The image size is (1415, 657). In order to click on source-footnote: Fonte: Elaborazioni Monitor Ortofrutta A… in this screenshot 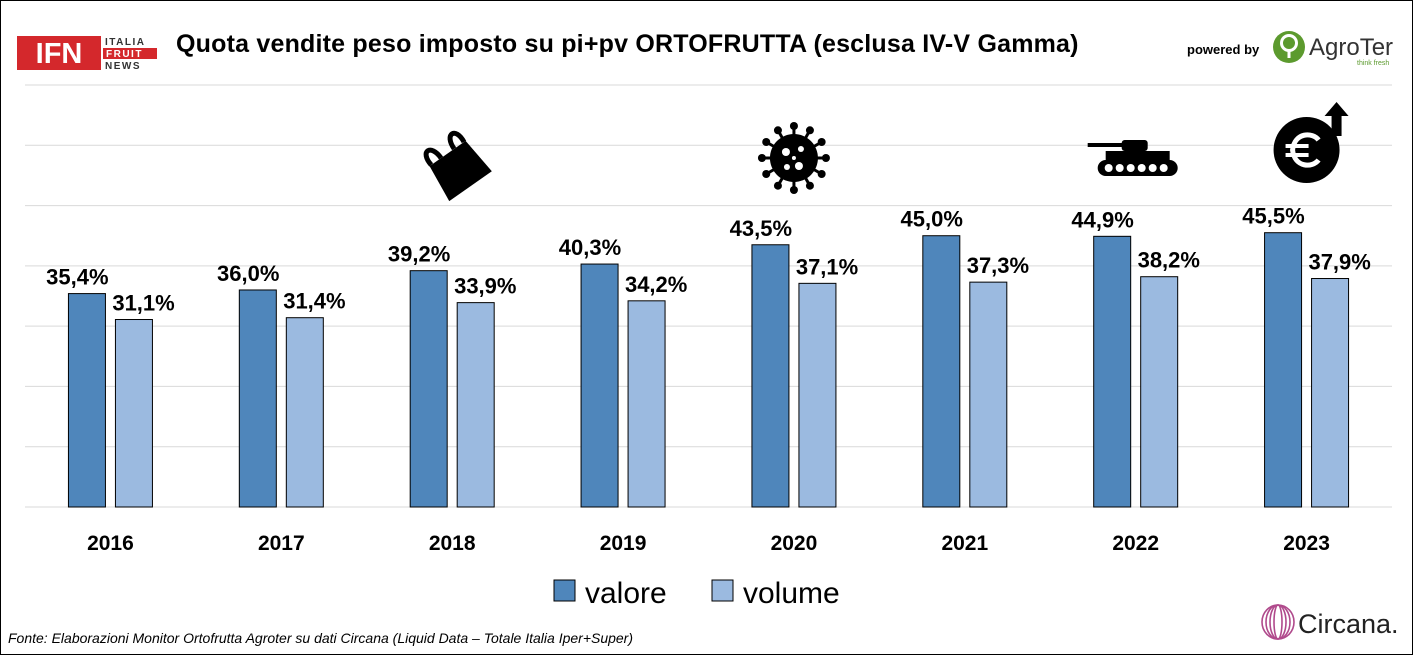, I will do `click(321, 638)`.